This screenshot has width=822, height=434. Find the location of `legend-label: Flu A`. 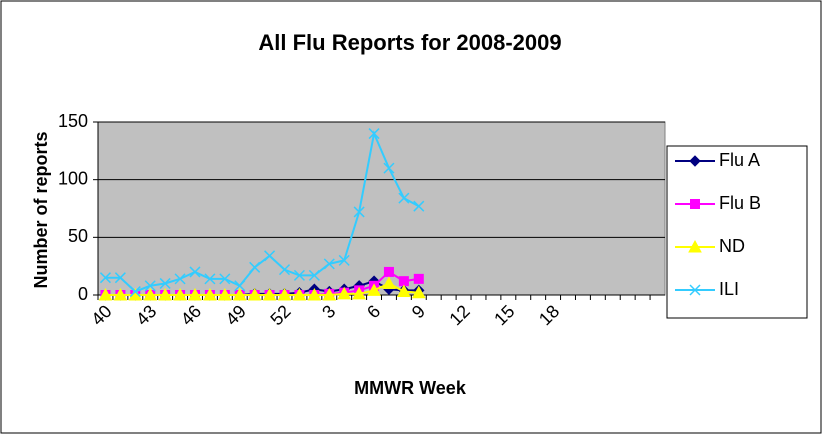

legend-label: Flu A is located at coordinates (739, 160).